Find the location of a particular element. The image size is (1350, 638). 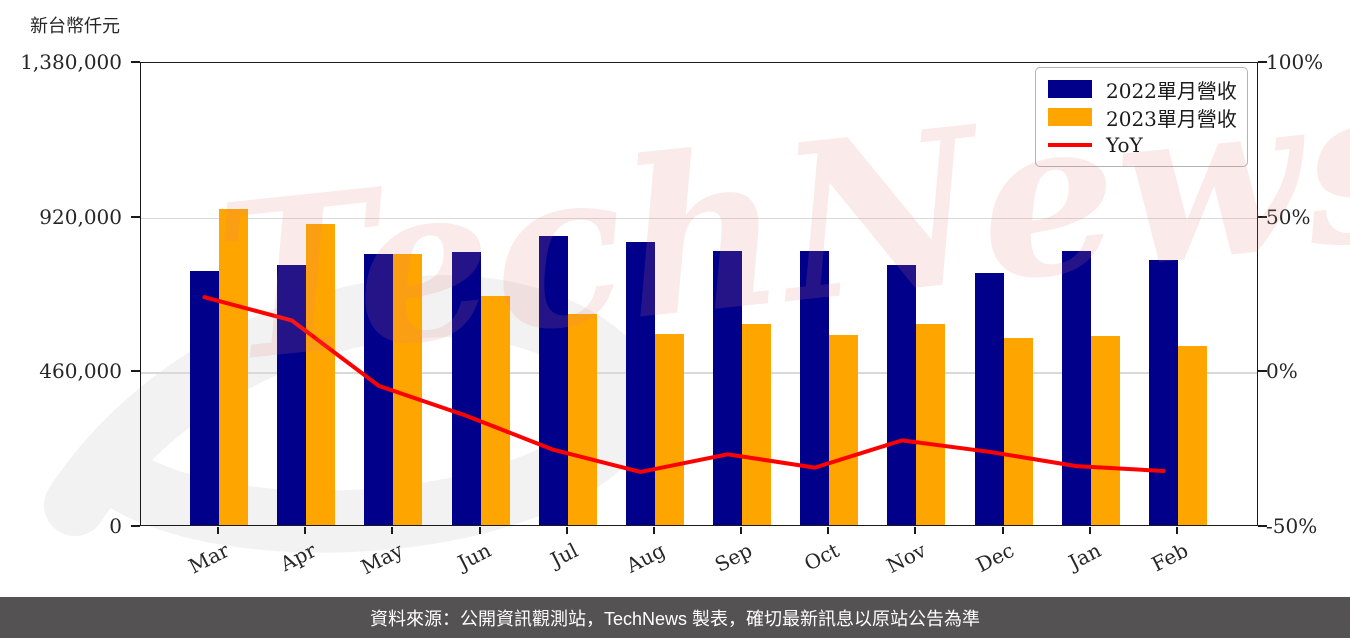

legend-item-2022: 2022單月營收 is located at coordinates (1142, 90).